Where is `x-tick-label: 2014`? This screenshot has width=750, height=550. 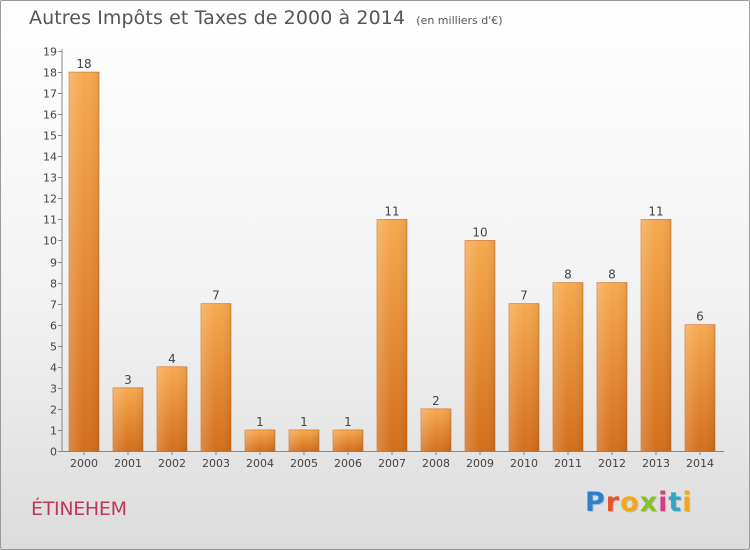 x-tick-label: 2014 is located at coordinates (700, 463).